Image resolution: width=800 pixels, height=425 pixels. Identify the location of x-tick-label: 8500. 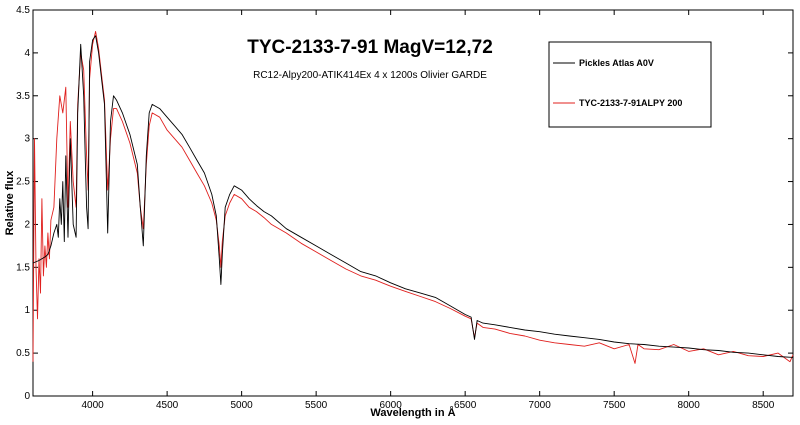
(763, 405).